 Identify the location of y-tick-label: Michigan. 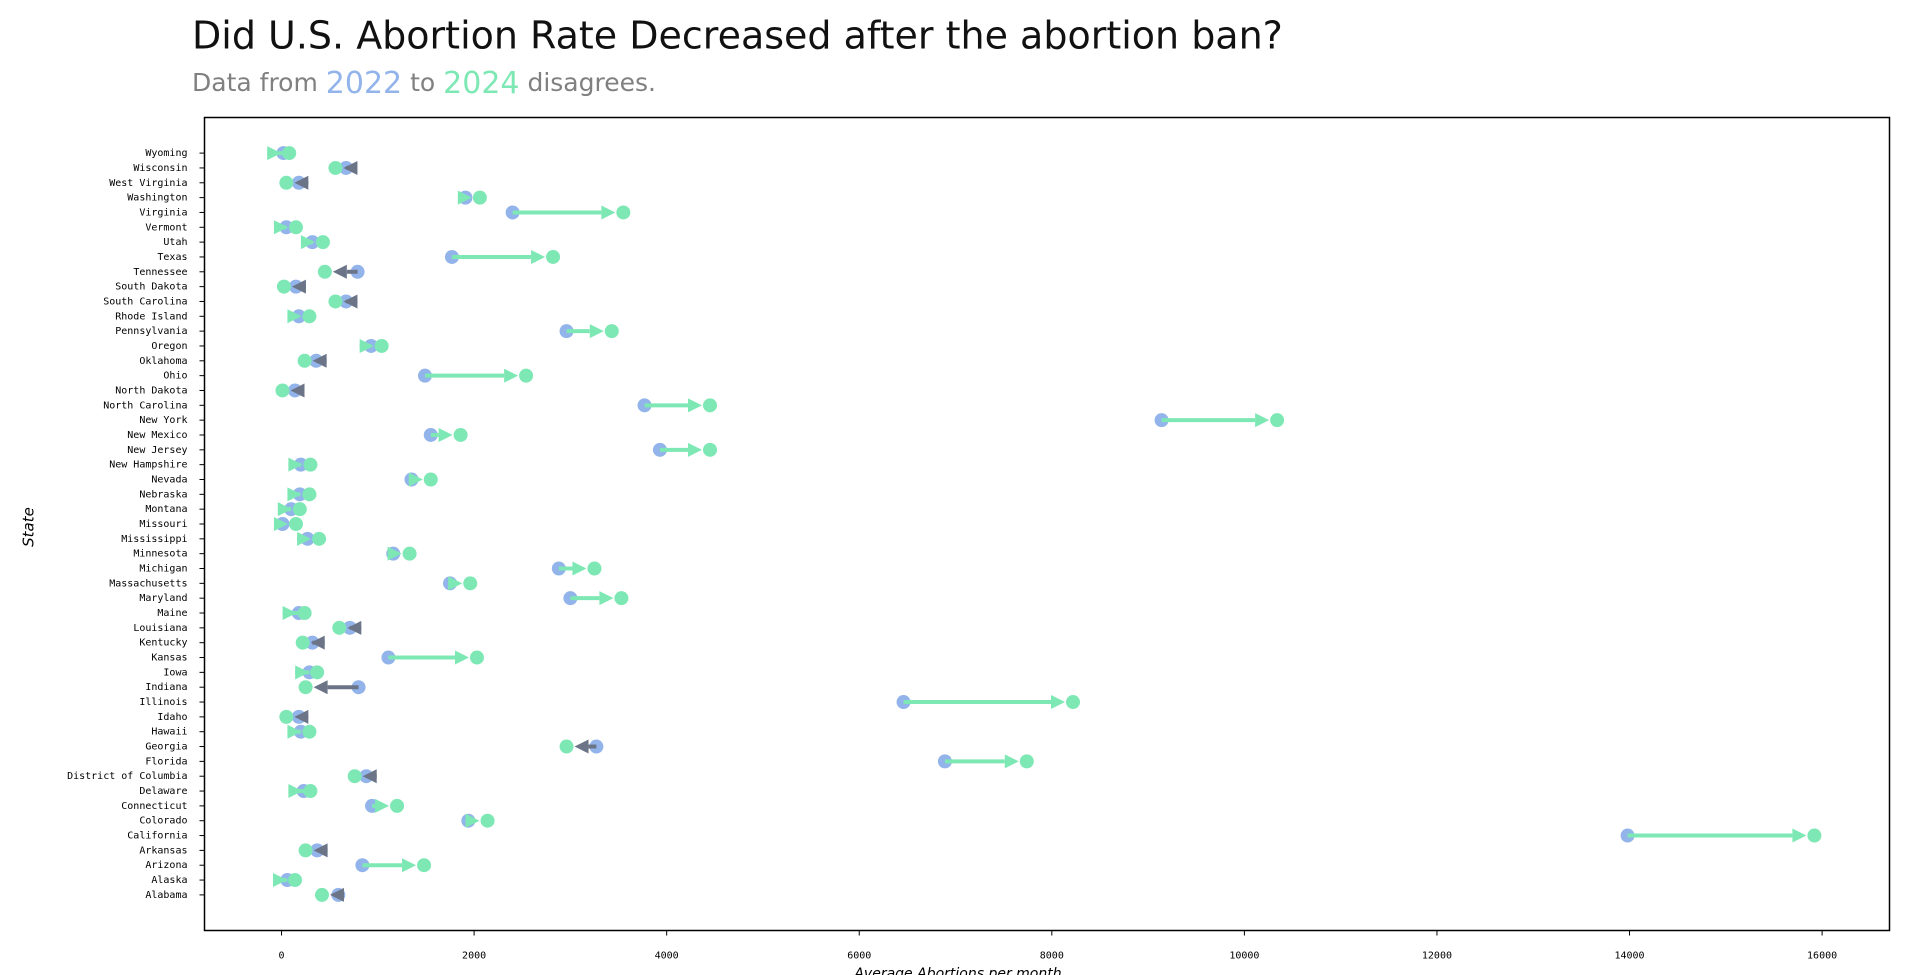
(163, 569).